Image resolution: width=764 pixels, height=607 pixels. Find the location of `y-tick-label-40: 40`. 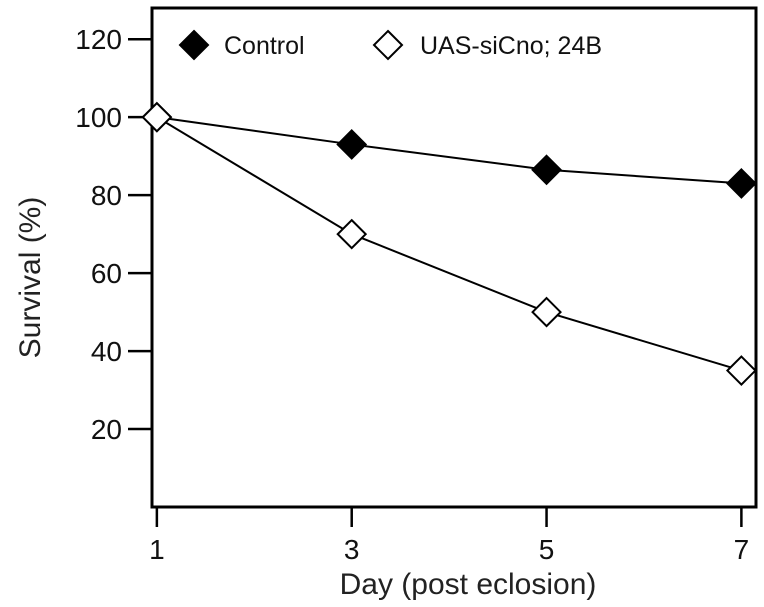

y-tick-label-40: 40 is located at coordinates (106, 351).